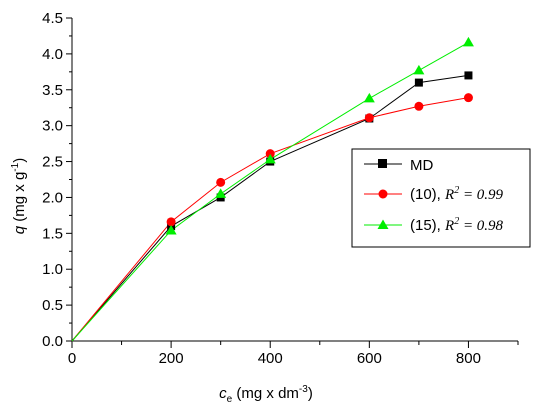  I want to click on y-axis-label: q (mg x g-1), so click(19, 196).